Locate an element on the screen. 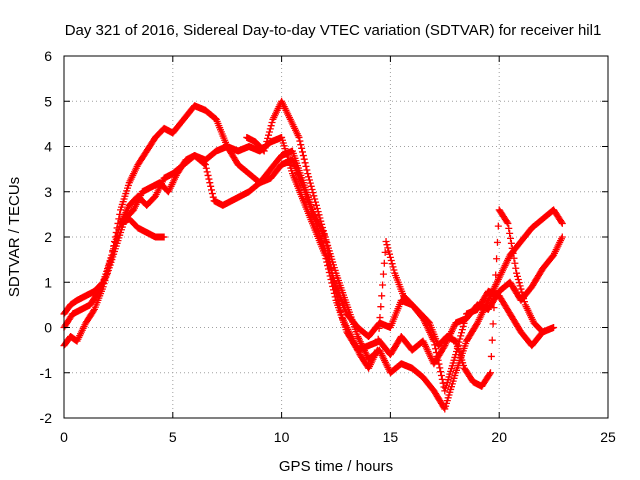 The image size is (640, 480). y-tick-label: 2 is located at coordinates (48, 237).